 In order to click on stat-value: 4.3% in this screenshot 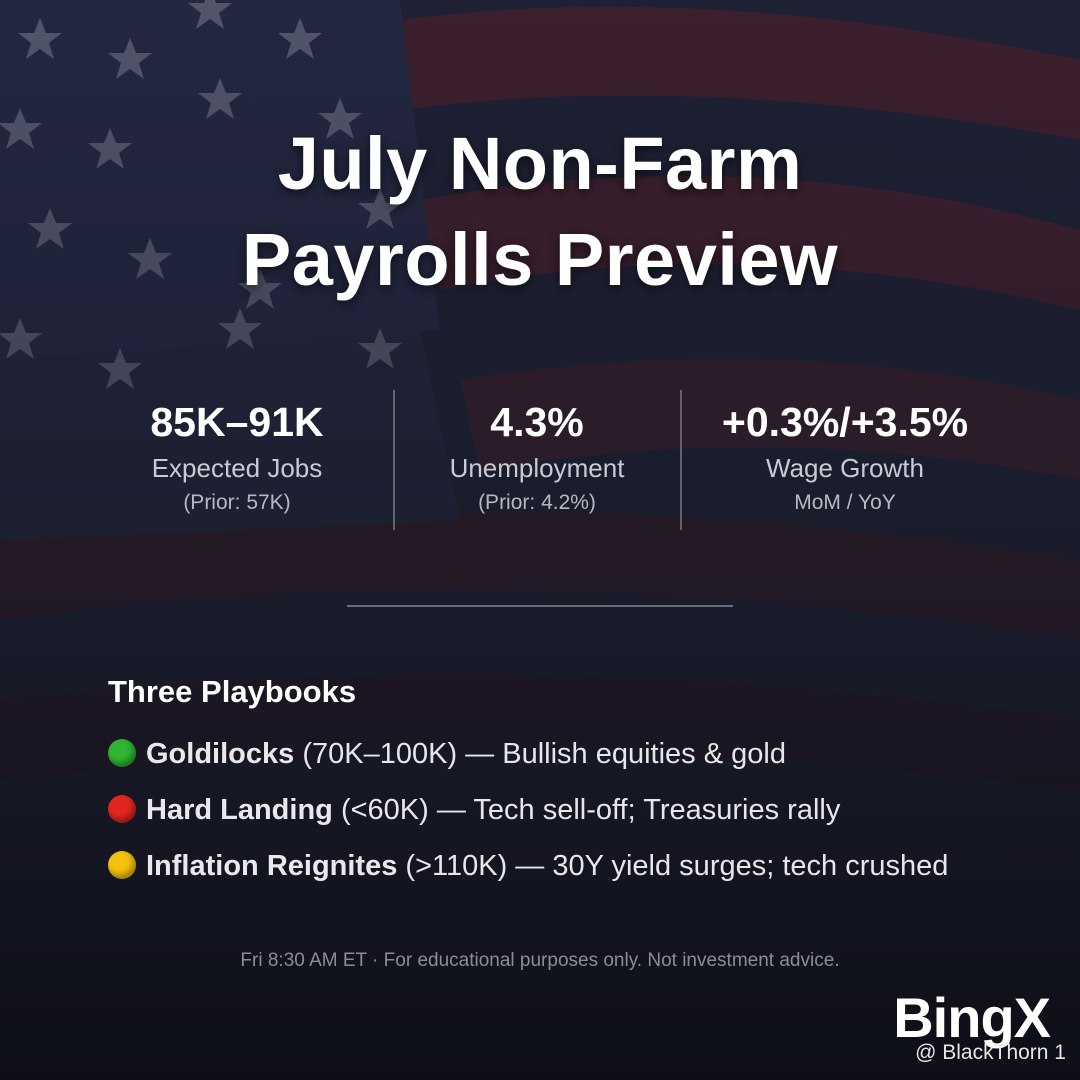, I will do `click(537, 422)`.